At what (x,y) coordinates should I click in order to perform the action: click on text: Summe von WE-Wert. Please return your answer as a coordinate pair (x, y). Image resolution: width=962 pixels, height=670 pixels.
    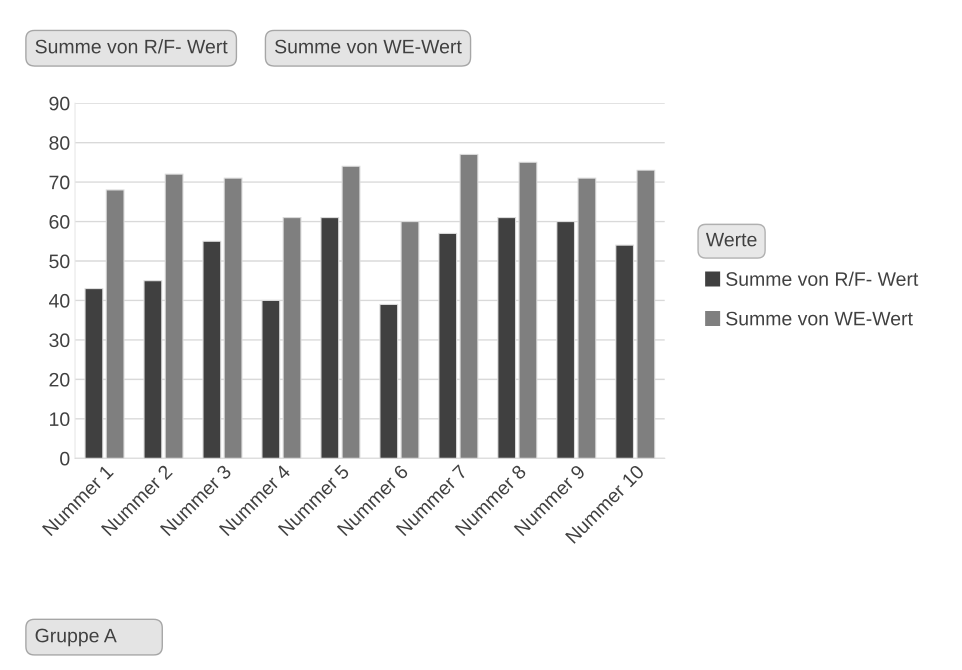
    Looking at the image, I should click on (368, 47).